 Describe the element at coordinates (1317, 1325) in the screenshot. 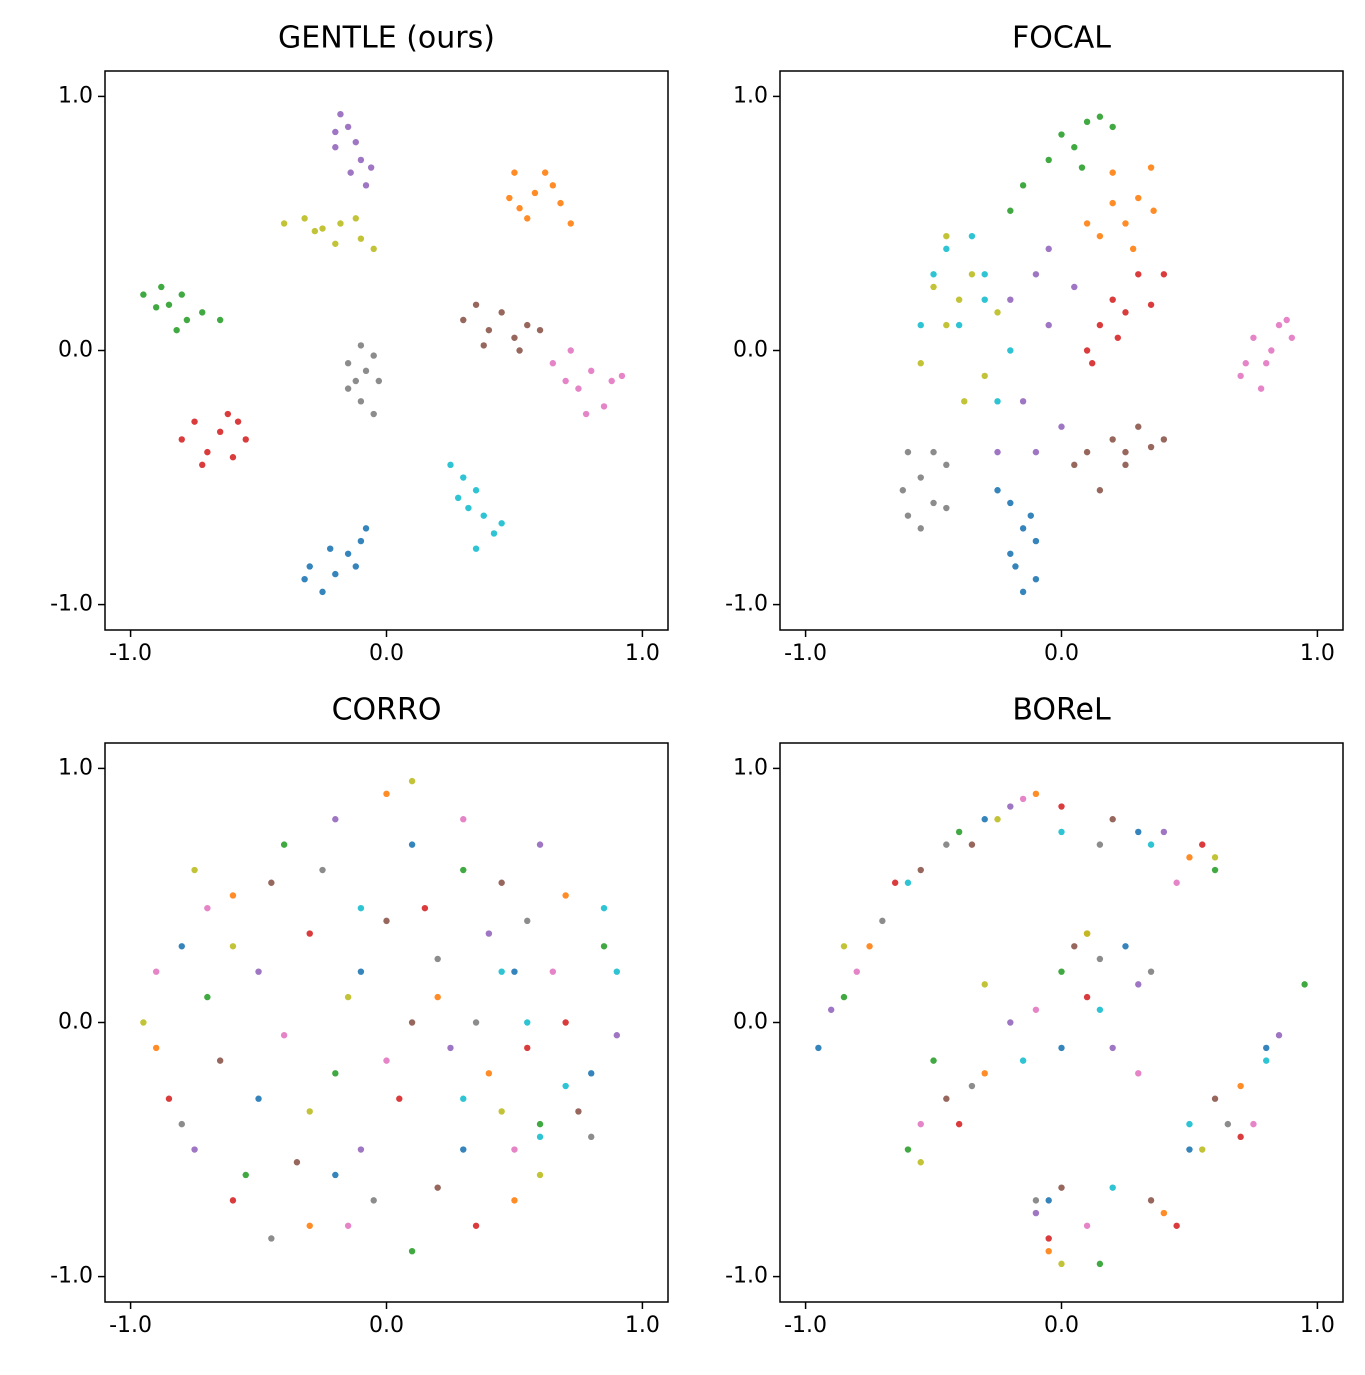

I see `x-tick-label: 1.0` at that location.